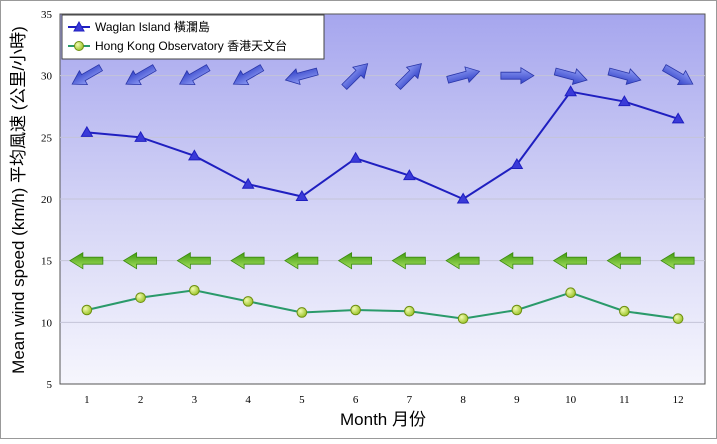 The width and height of the screenshot is (717, 444). I want to click on x-tick-label: 11, so click(624, 400).